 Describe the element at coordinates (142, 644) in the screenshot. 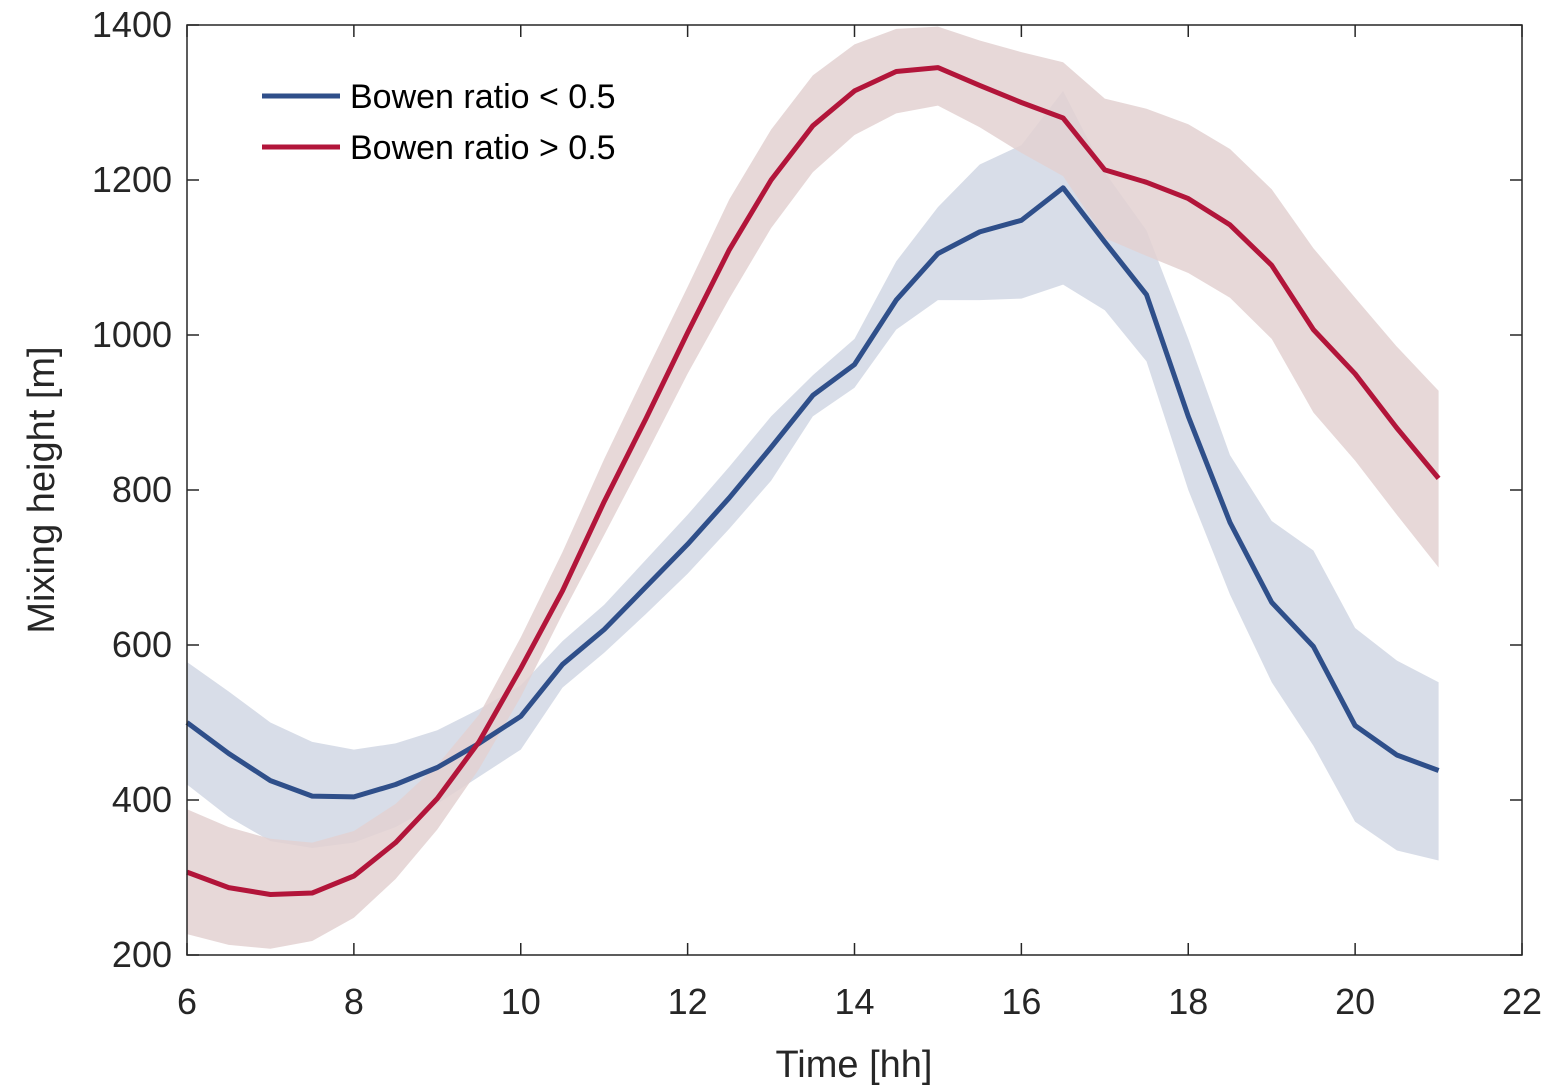

I see `y-tick-label: 600` at that location.